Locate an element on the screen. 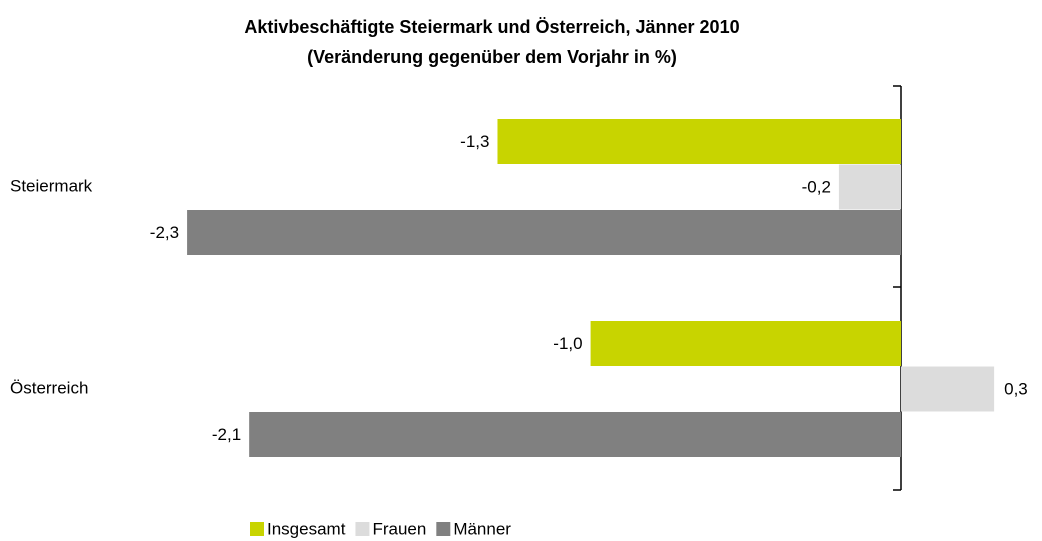  data-label: -2,1 is located at coordinates (226, 434).